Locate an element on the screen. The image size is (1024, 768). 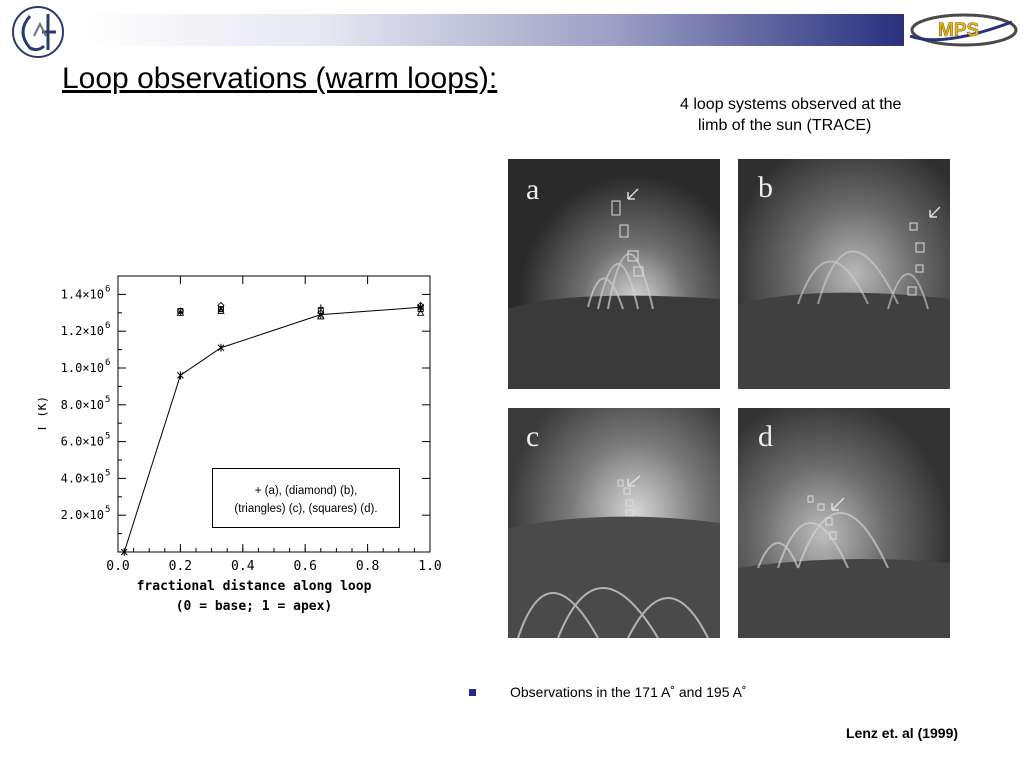
y-tick-label: 4.0×10 is located at coordinates (82, 478).